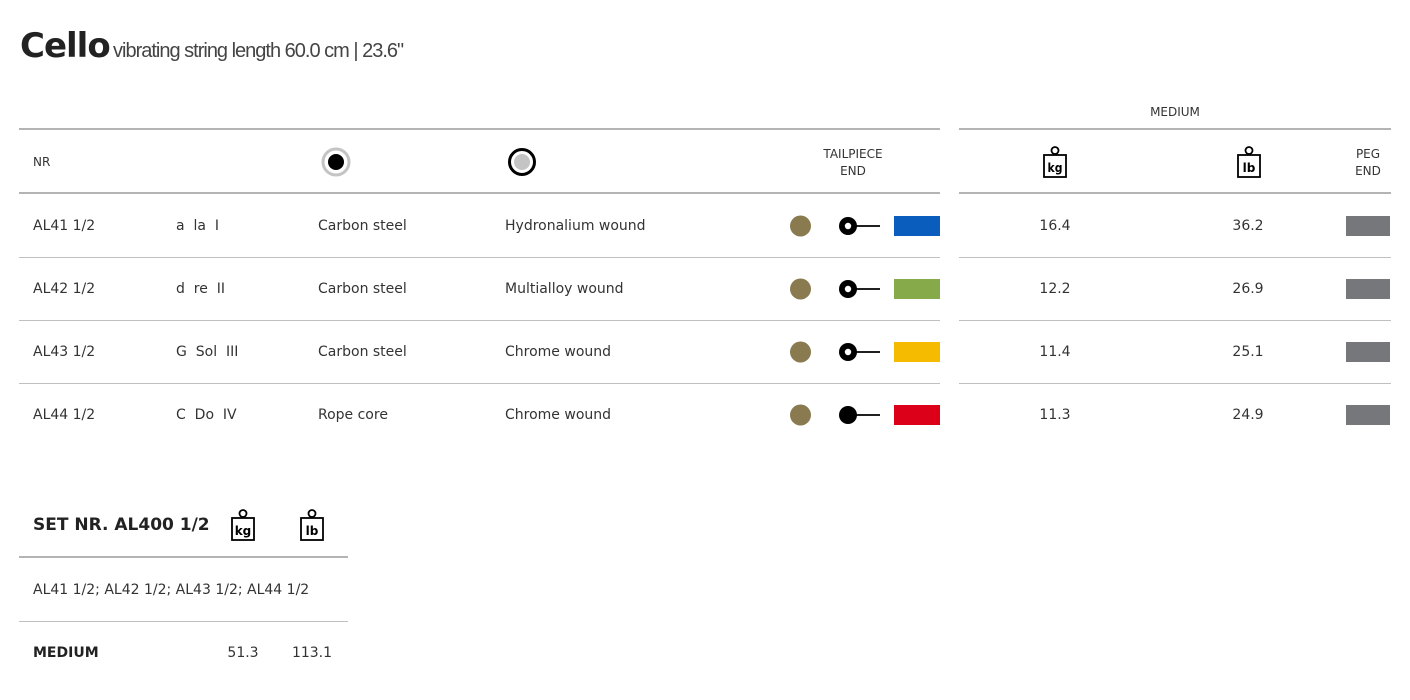 The image size is (1410, 700). What do you see at coordinates (336, 162) in the screenshot?
I see `core-material-icon` at bounding box center [336, 162].